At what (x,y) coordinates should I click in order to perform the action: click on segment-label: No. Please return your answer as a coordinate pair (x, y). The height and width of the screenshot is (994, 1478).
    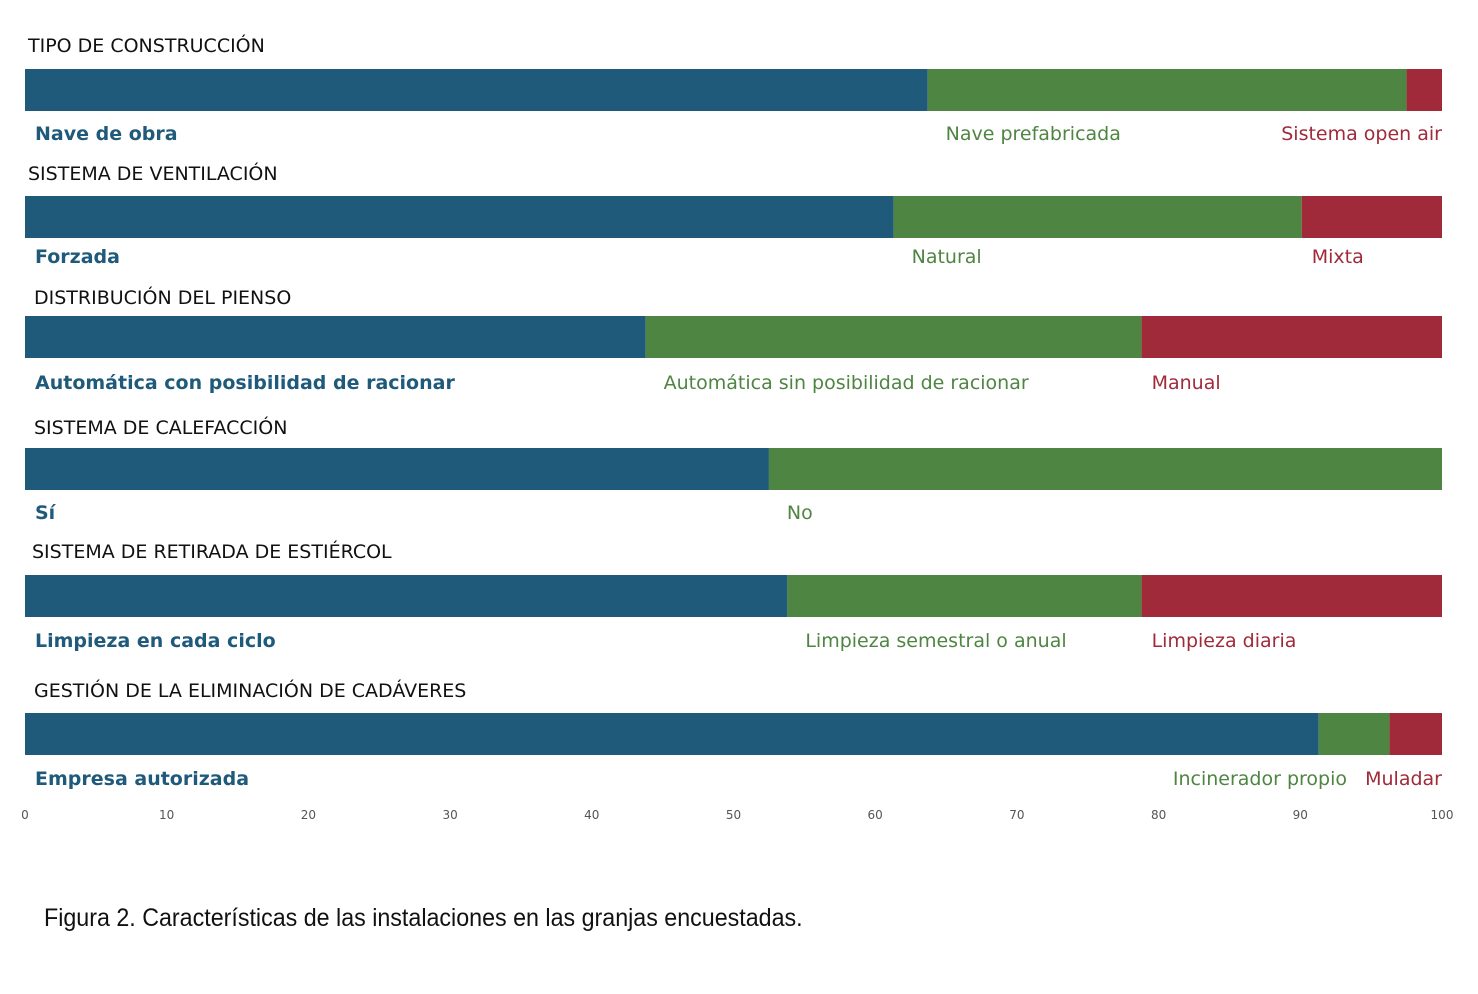
    Looking at the image, I should click on (800, 513).